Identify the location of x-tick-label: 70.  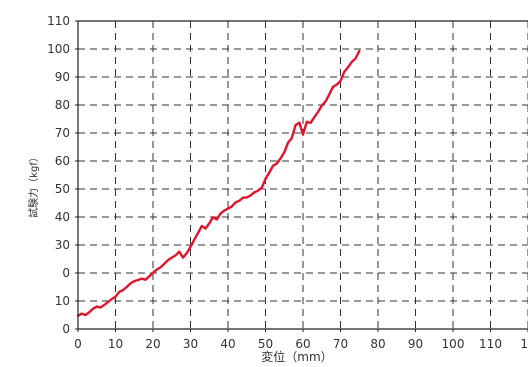
(340, 344).